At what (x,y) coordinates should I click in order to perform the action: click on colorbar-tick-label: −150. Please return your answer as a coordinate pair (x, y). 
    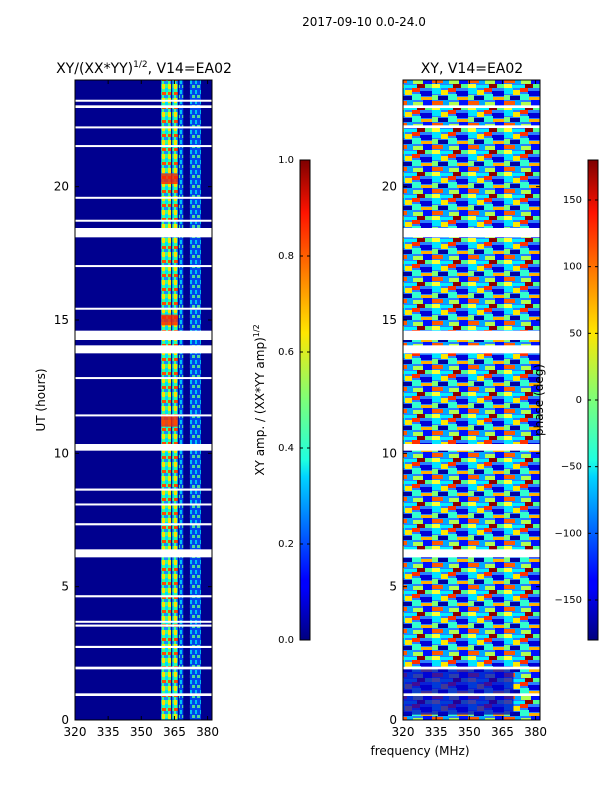
    Looking at the image, I should click on (568, 600).